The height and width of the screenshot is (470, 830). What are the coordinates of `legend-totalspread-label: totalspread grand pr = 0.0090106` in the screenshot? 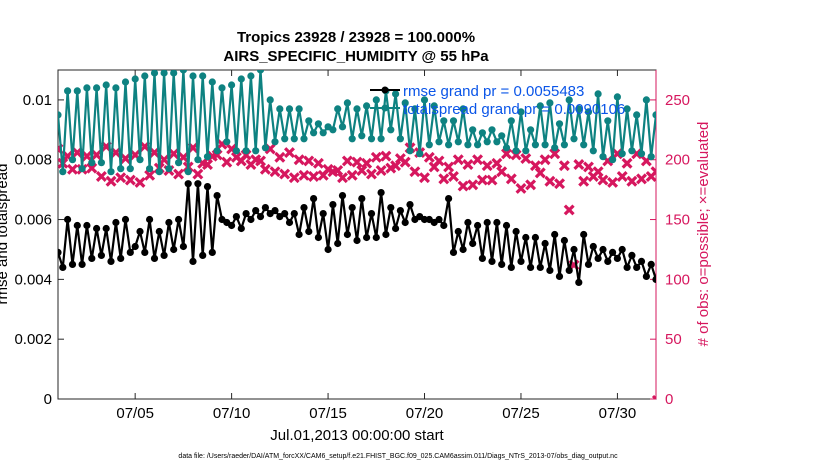 It's located at (514, 109).